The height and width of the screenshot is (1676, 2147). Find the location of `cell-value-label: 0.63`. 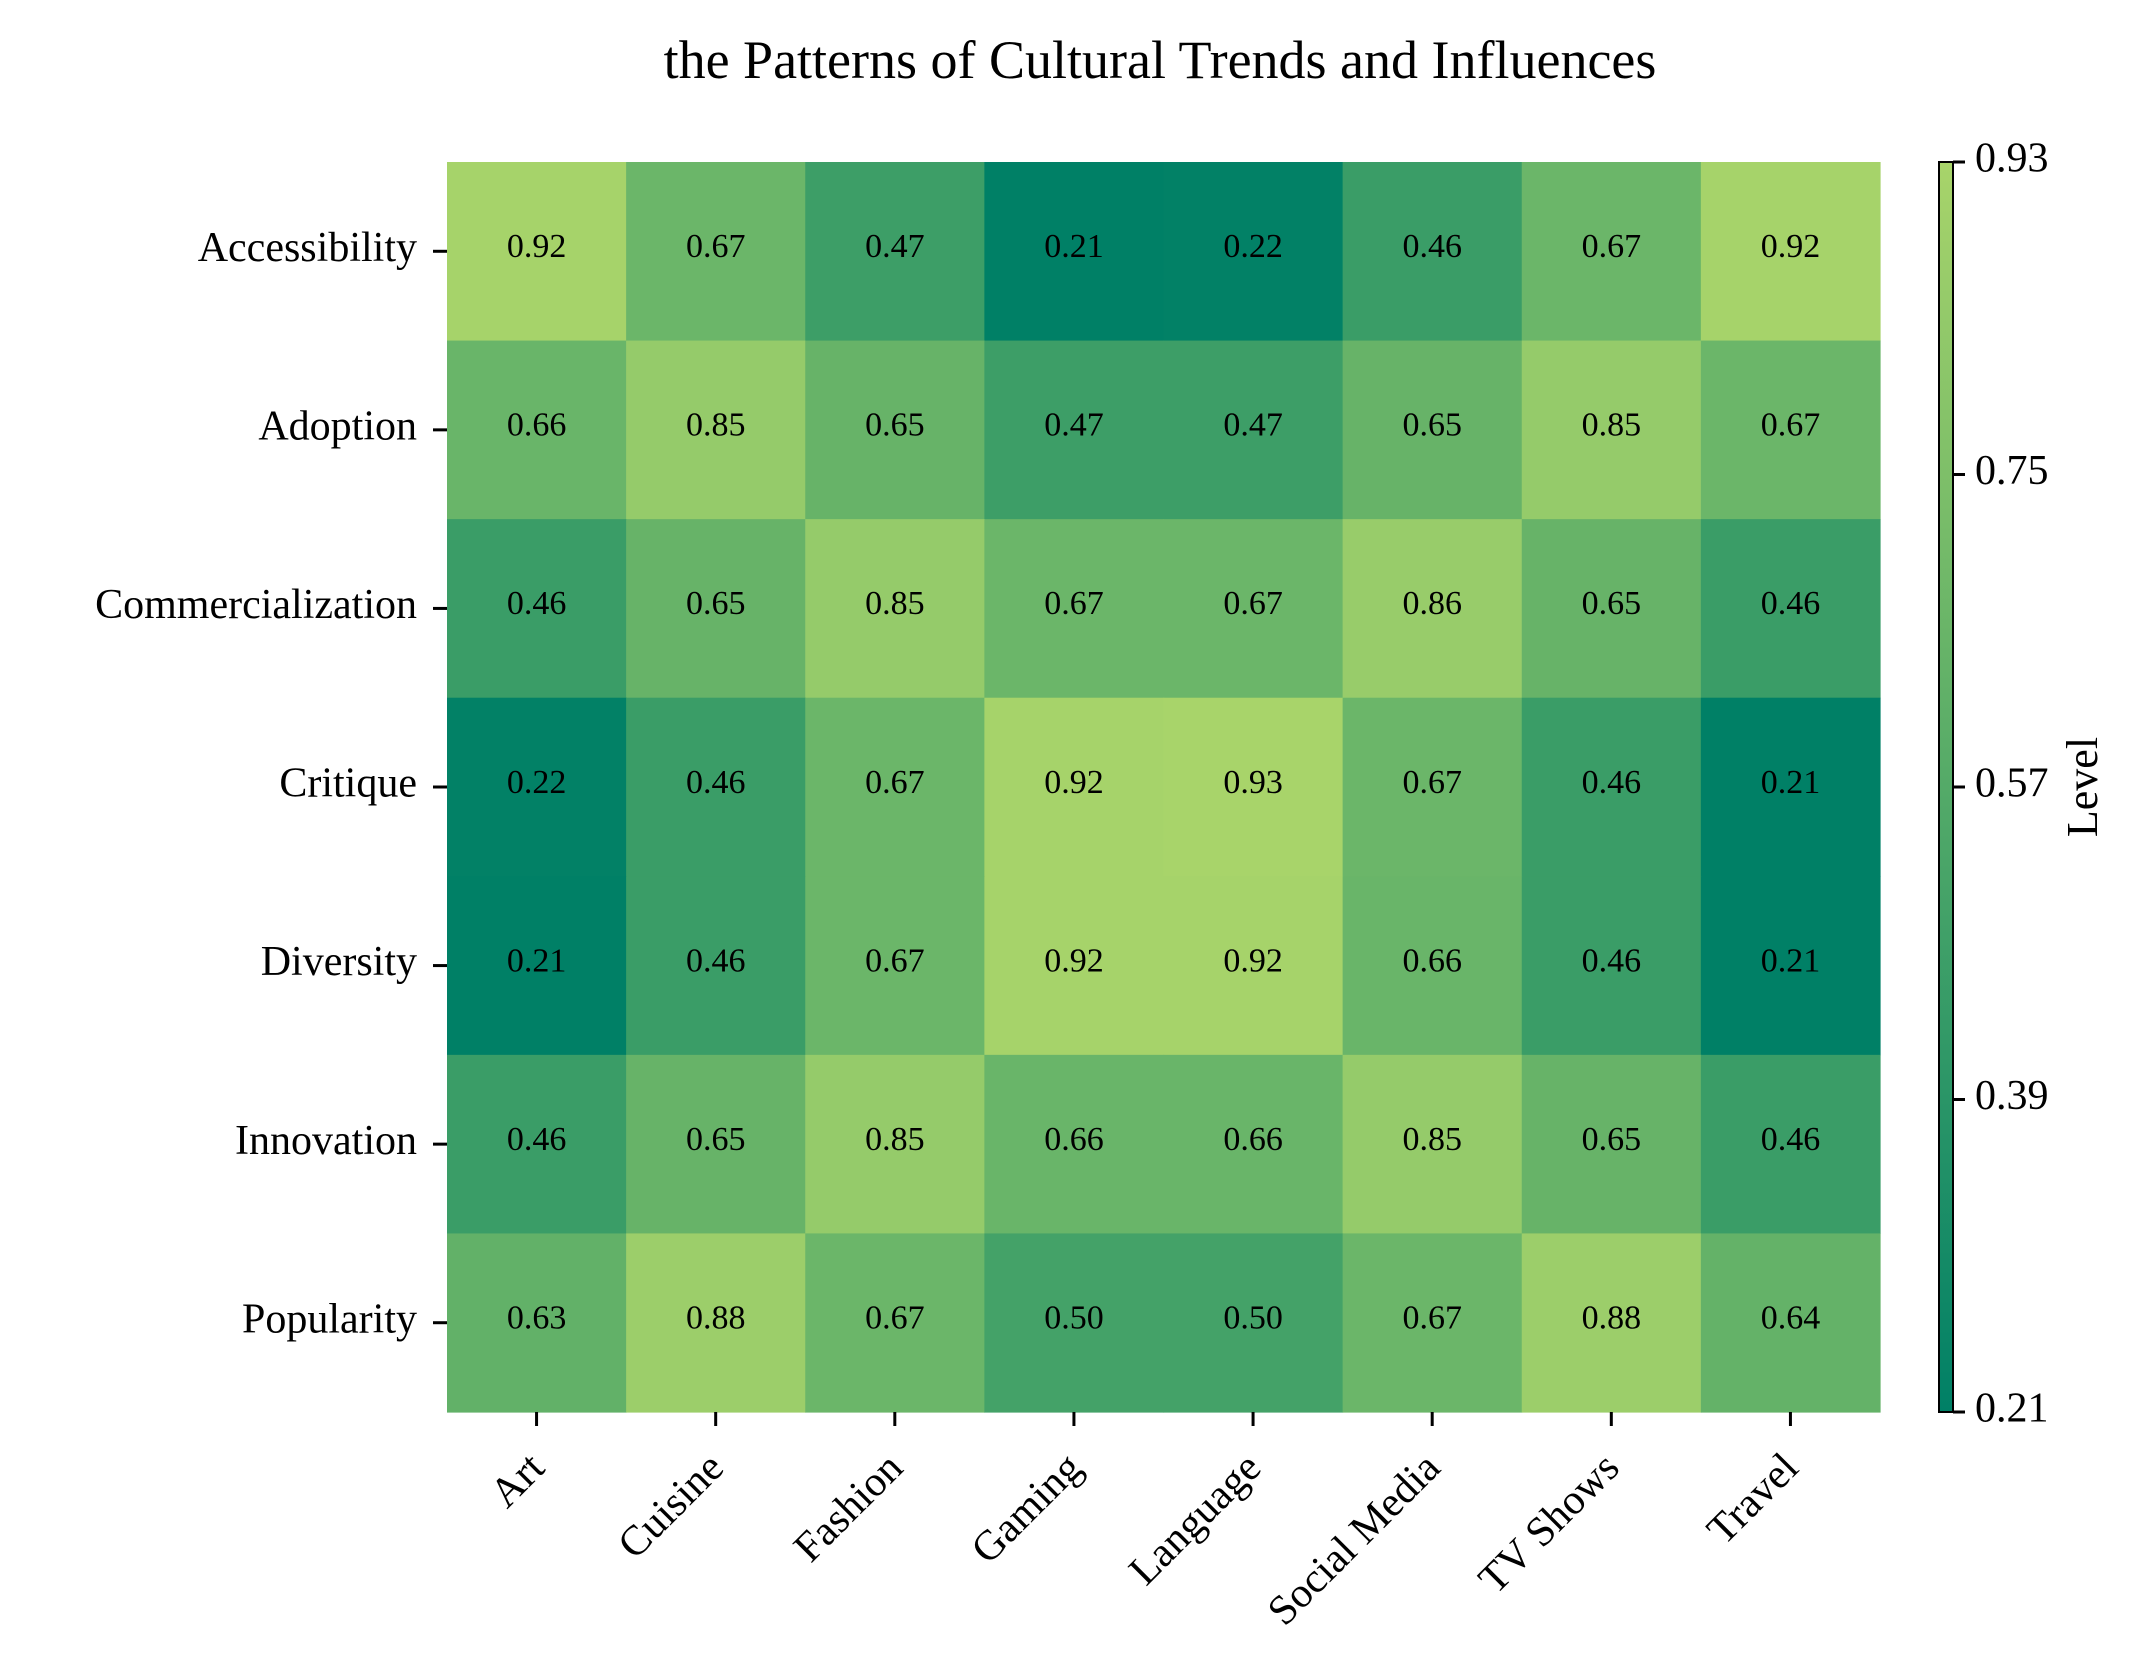

cell-value-label: 0.63 is located at coordinates (537, 1318).